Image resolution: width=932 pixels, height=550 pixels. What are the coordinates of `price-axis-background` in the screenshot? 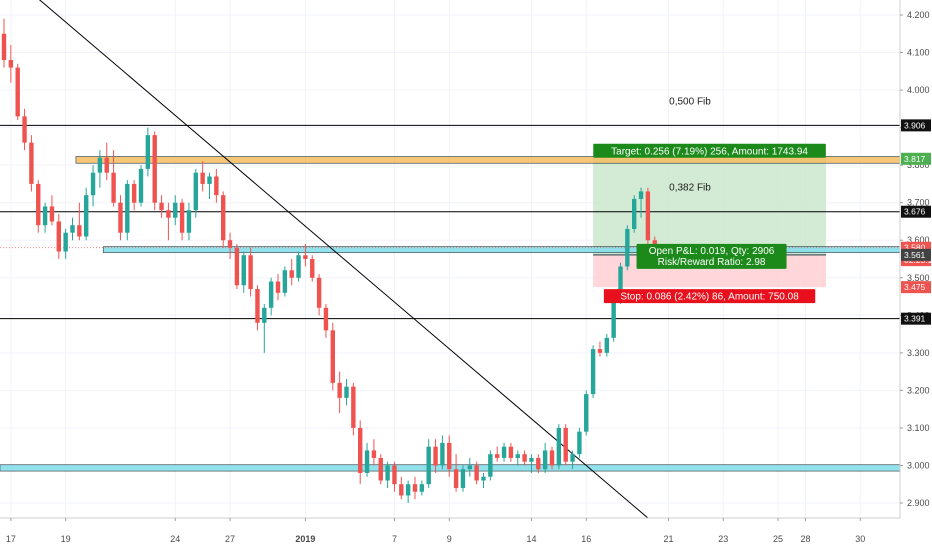 It's located at (916, 275).